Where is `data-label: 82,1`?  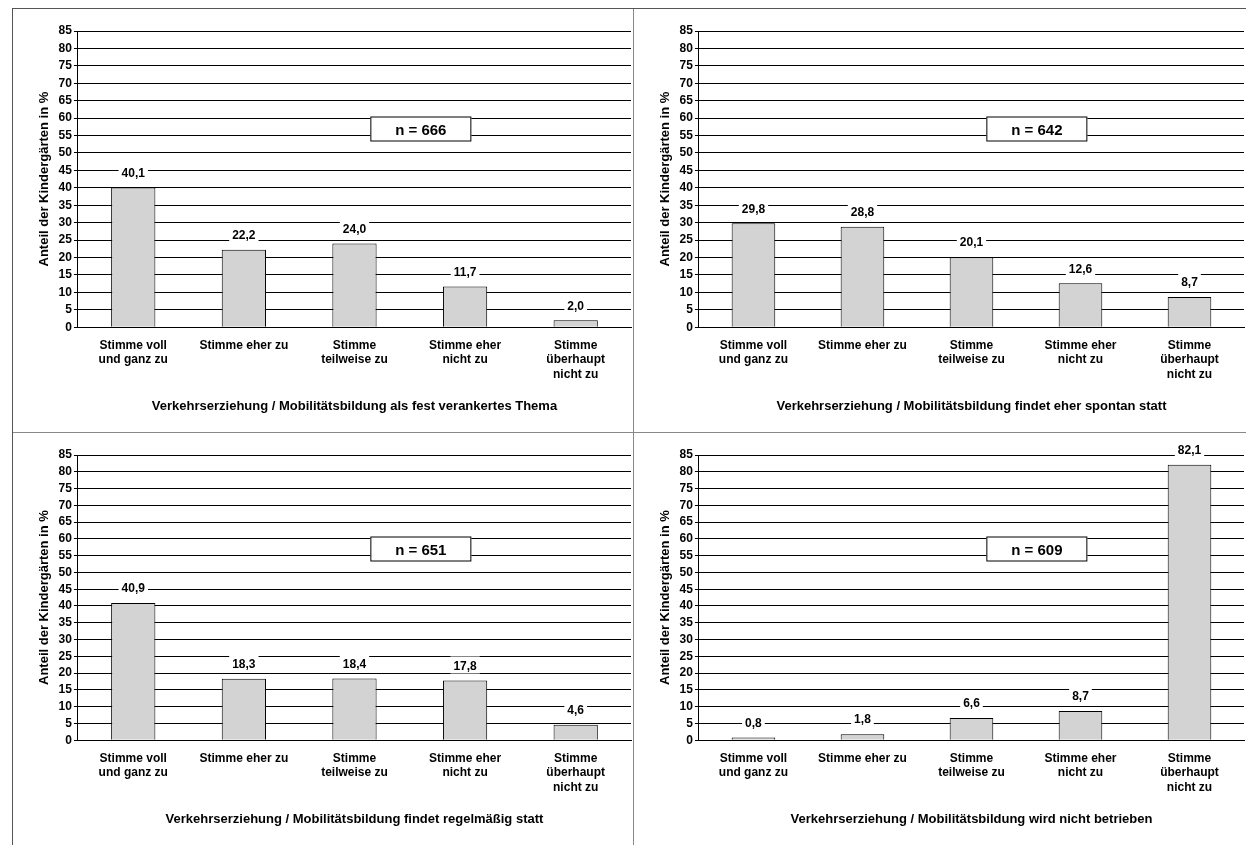
data-label: 82,1 is located at coordinates (1189, 450).